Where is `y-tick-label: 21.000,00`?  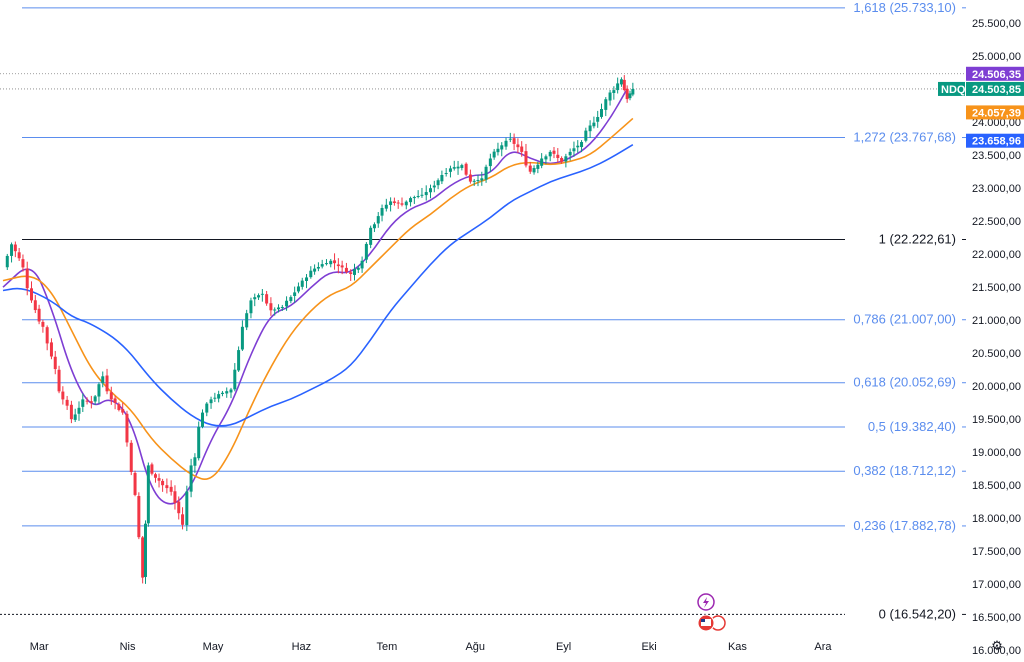
y-tick-label: 21.000,00 is located at coordinates (996, 321).